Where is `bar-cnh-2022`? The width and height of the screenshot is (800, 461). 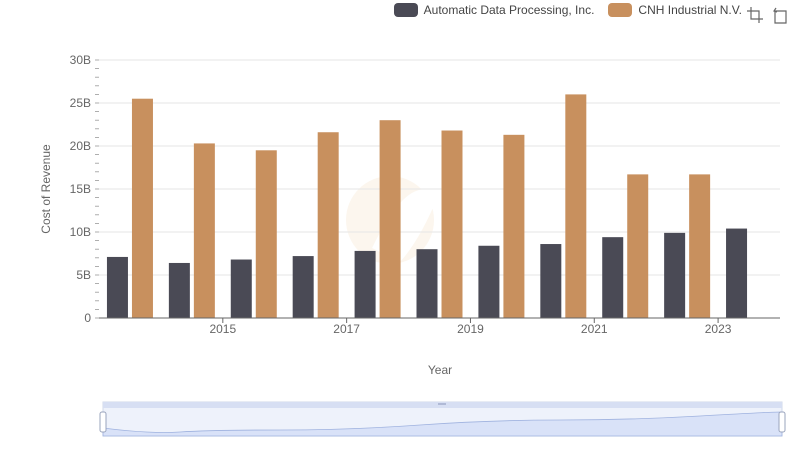 bar-cnh-2022 is located at coordinates (638, 246).